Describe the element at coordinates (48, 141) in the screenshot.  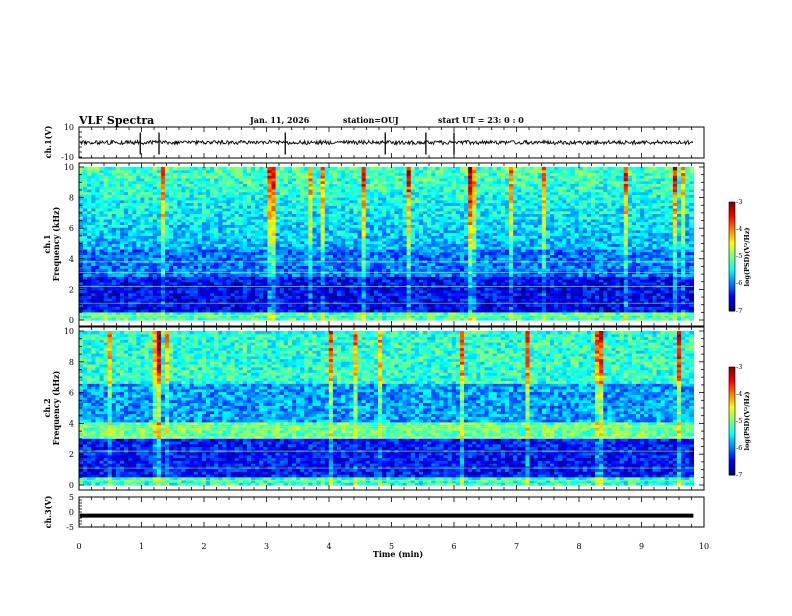
I see `ch1-waveform-ylabel: ch.1(V)` at that location.